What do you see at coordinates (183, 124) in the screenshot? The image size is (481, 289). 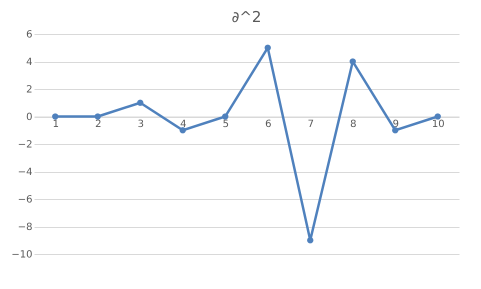 I see `x-tick-label: 4` at bounding box center [183, 124].